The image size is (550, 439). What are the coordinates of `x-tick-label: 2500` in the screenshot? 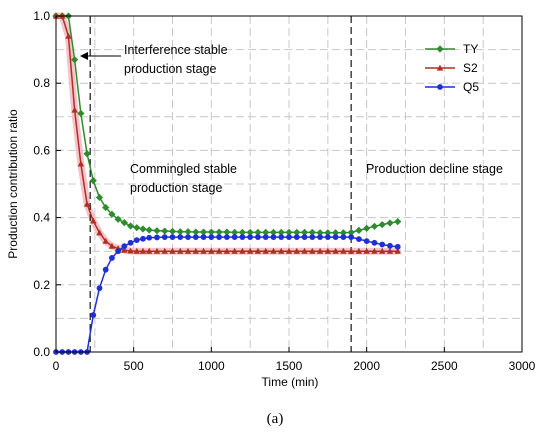 It's located at (444, 366).